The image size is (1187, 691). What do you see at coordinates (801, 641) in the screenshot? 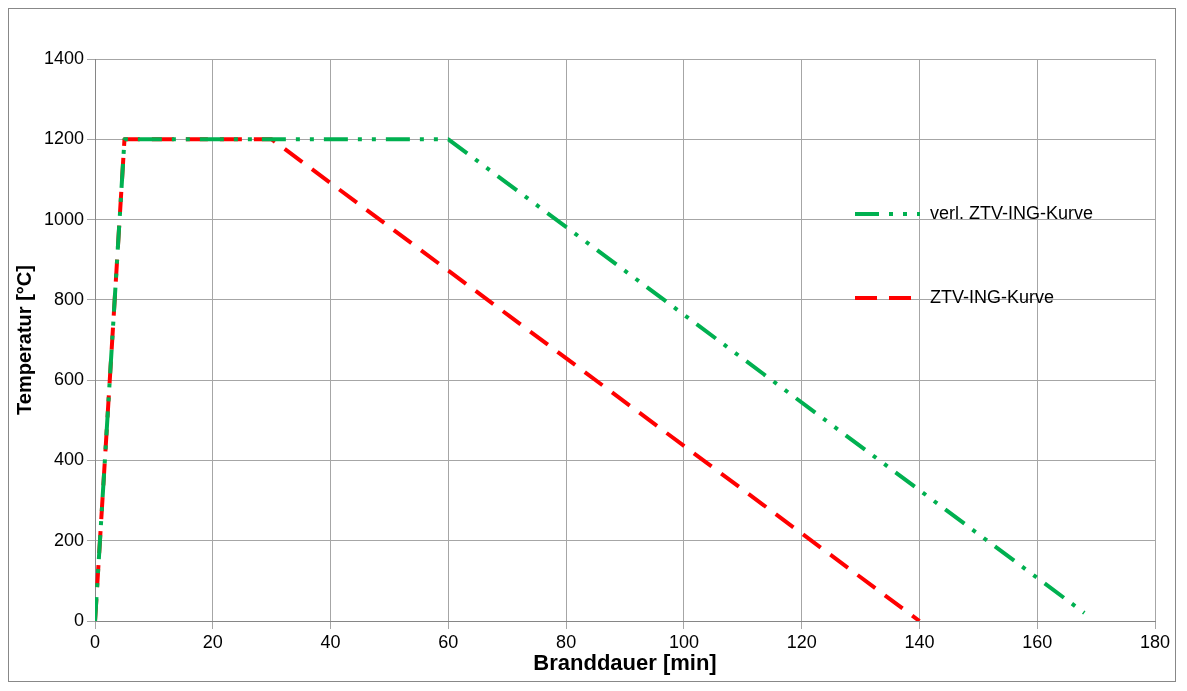
I see `x-tick-label: 120` at bounding box center [801, 641].